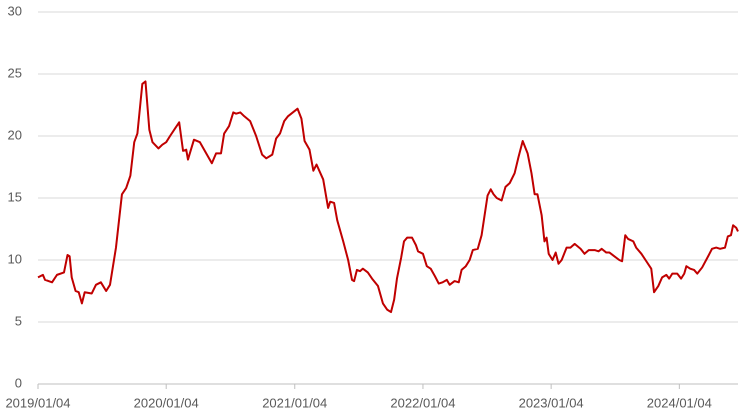  What do you see at coordinates (37, 402) in the screenshot?
I see `x-tick-label: 2019/01/04` at bounding box center [37, 402].